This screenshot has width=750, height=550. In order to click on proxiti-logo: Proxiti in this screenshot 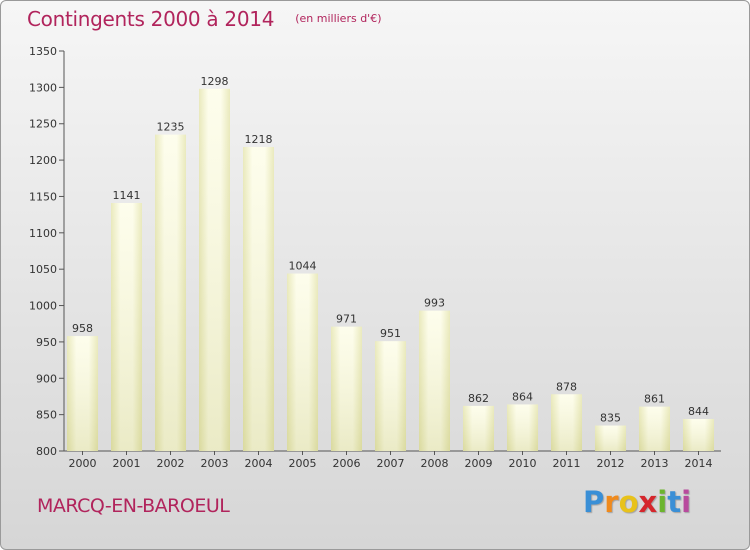, I will do `click(637, 502)`.